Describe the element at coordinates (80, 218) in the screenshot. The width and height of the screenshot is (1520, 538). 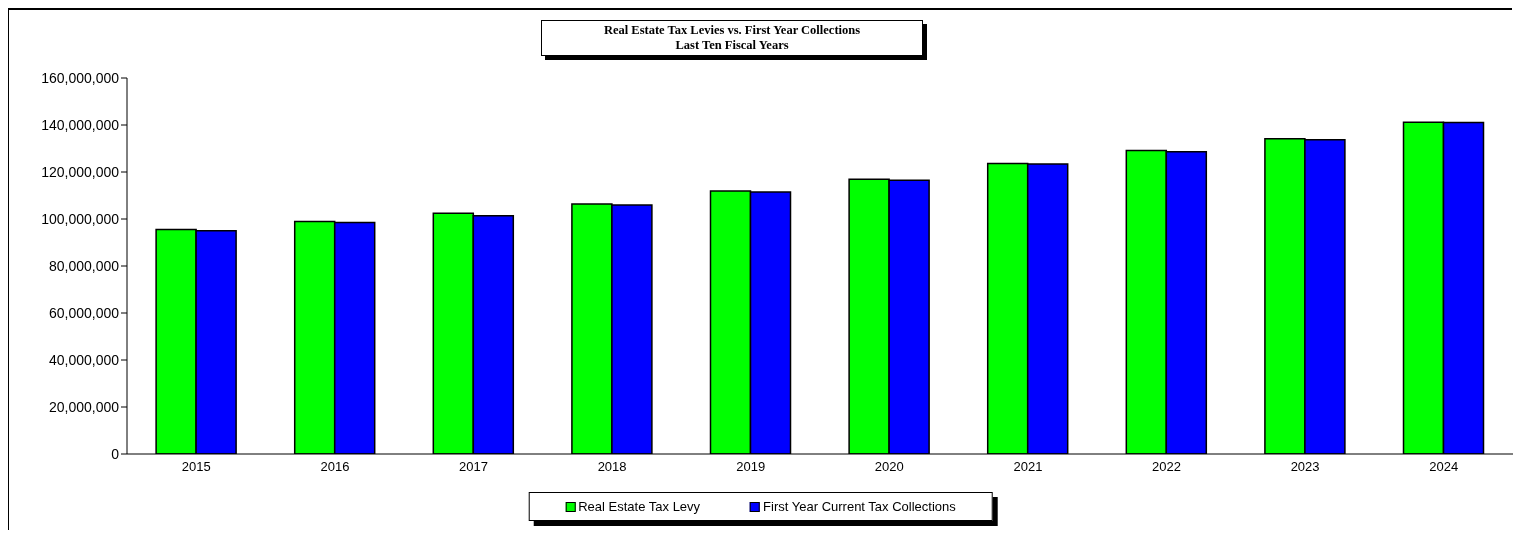
I see `y-tick-label: 100,000,000` at that location.